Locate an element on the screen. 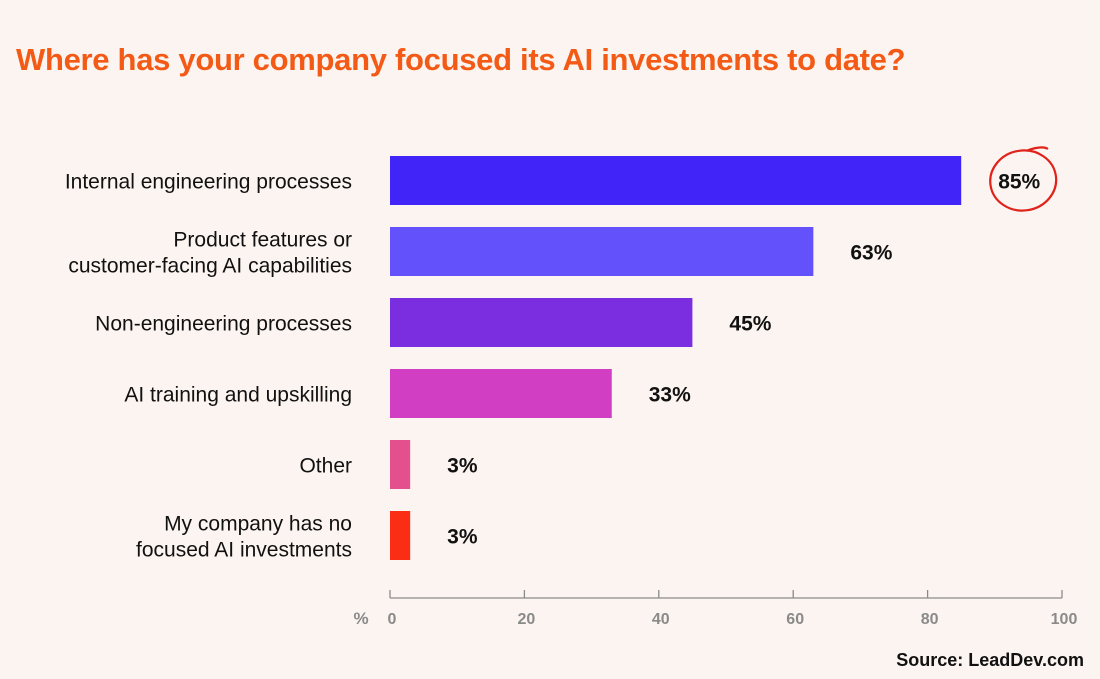 Image resolution: width=1100 pixels, height=679 pixels. category-label-line: Other is located at coordinates (325, 466).